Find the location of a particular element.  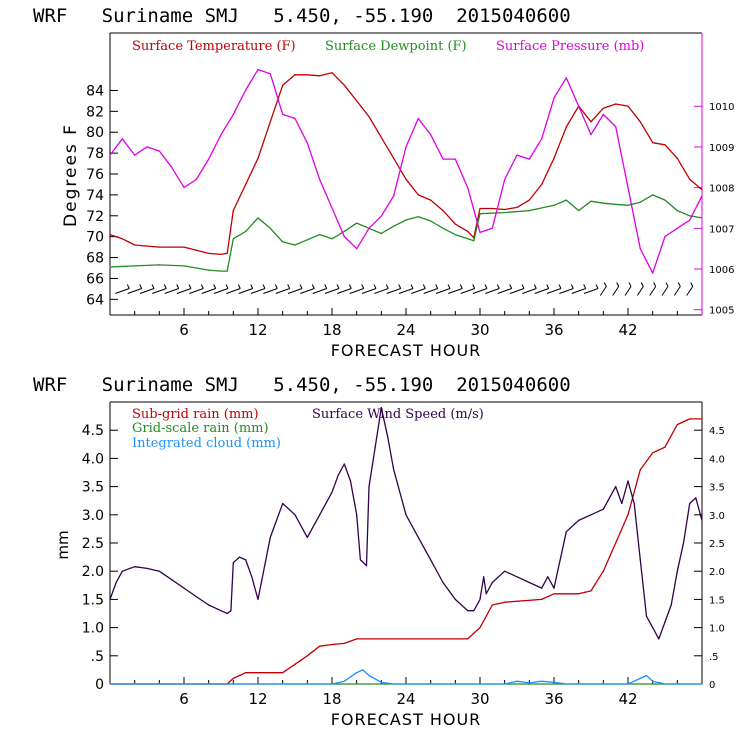

top-chart-xlabel: FORECAST HOUR is located at coordinates (406, 350).